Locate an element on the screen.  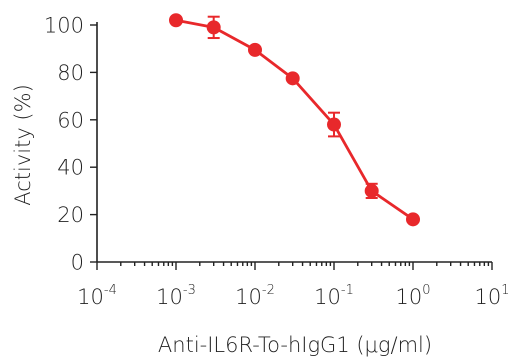
x-tick-label: 10¹ is located at coordinates (491, 296).